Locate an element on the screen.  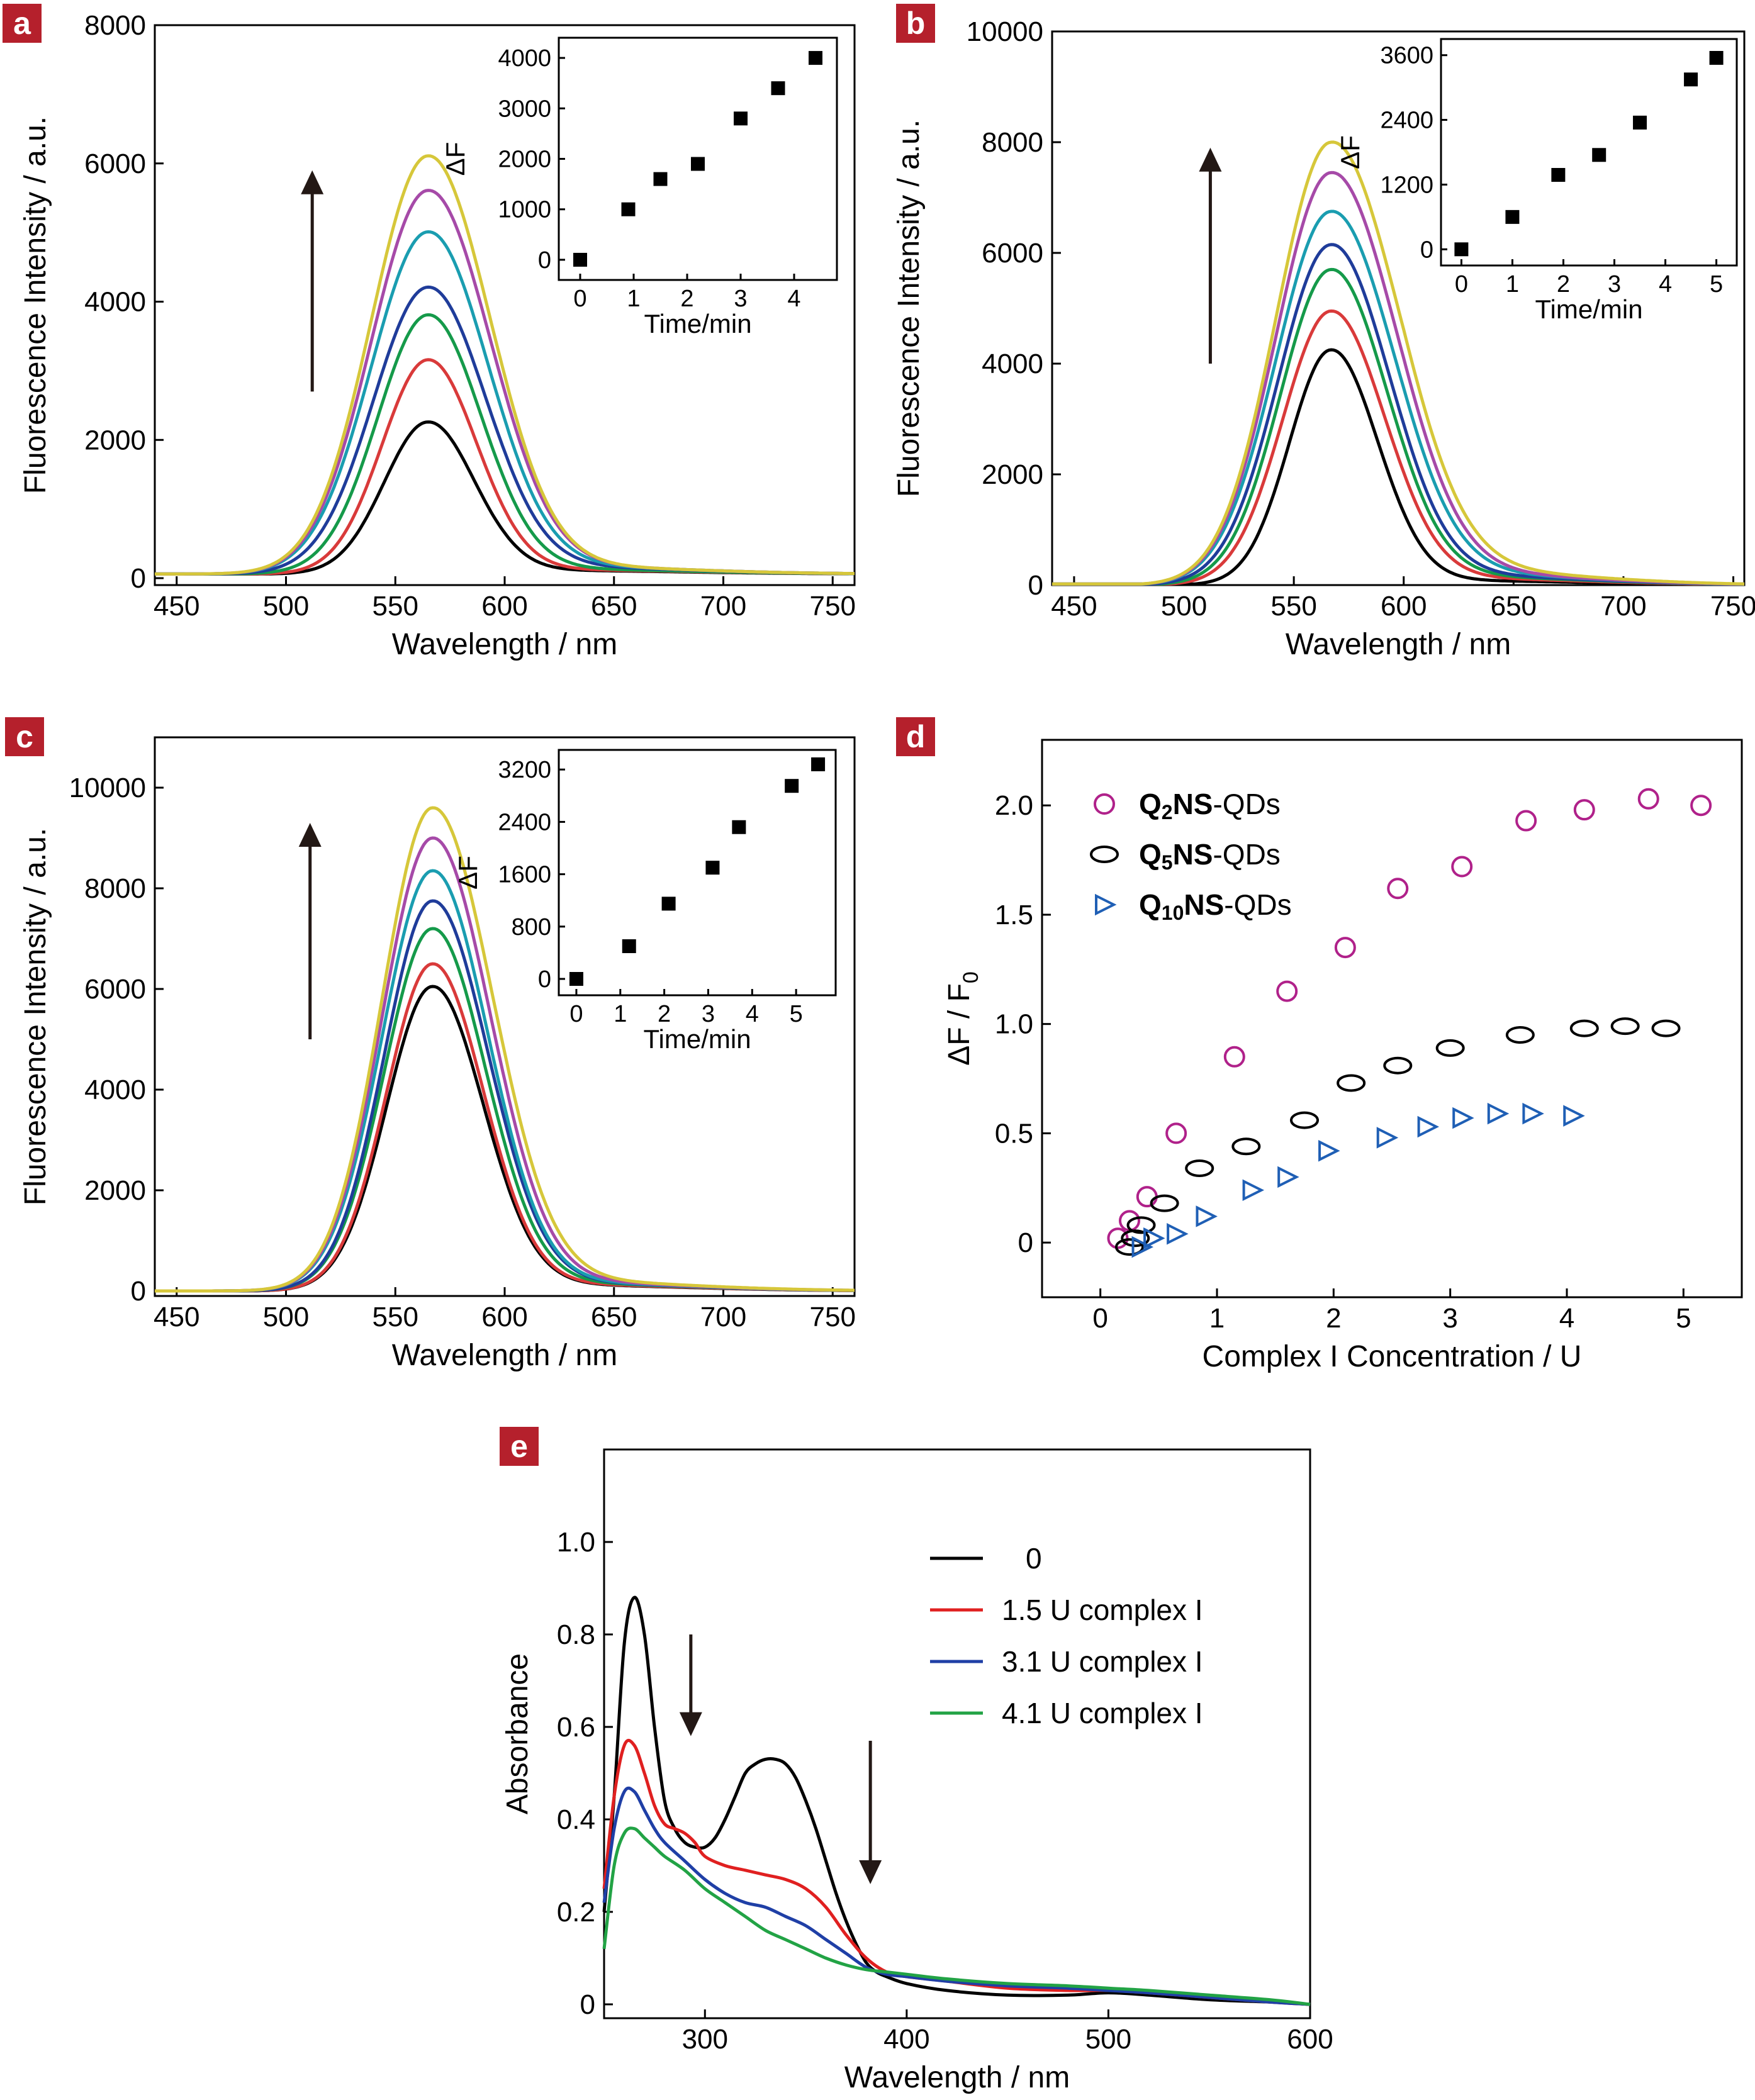
d-legend-part-1: 10 is located at coordinates (1173, 913).